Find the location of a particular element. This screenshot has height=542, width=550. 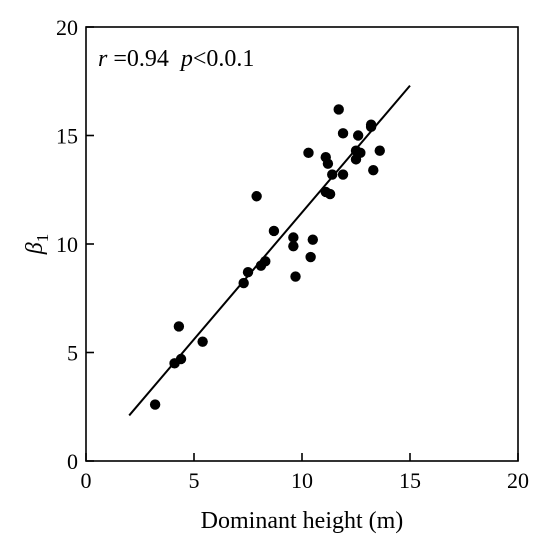

y-tick-label: 20 is located at coordinates (67, 27).